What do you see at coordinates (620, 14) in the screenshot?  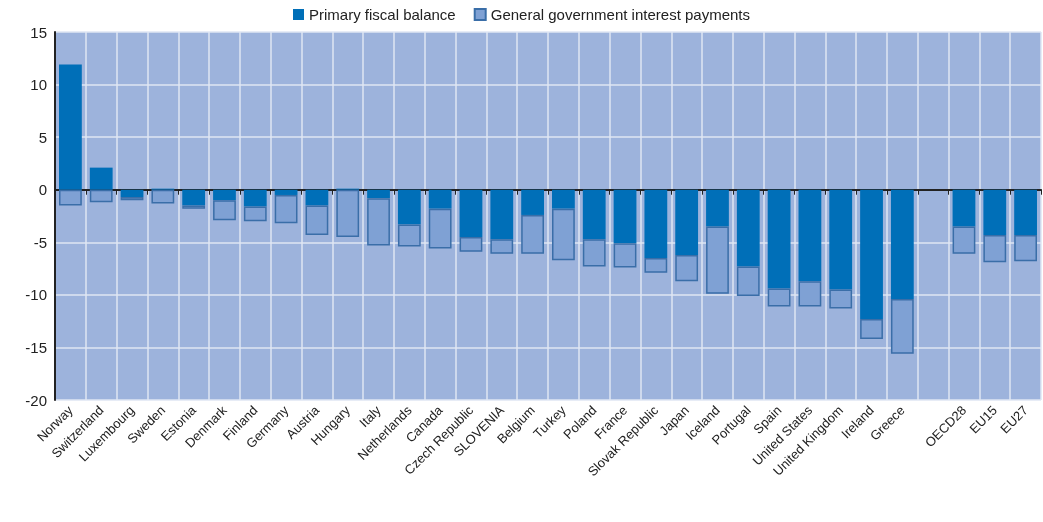 I see `legend-label: General government interest payments` at bounding box center [620, 14].